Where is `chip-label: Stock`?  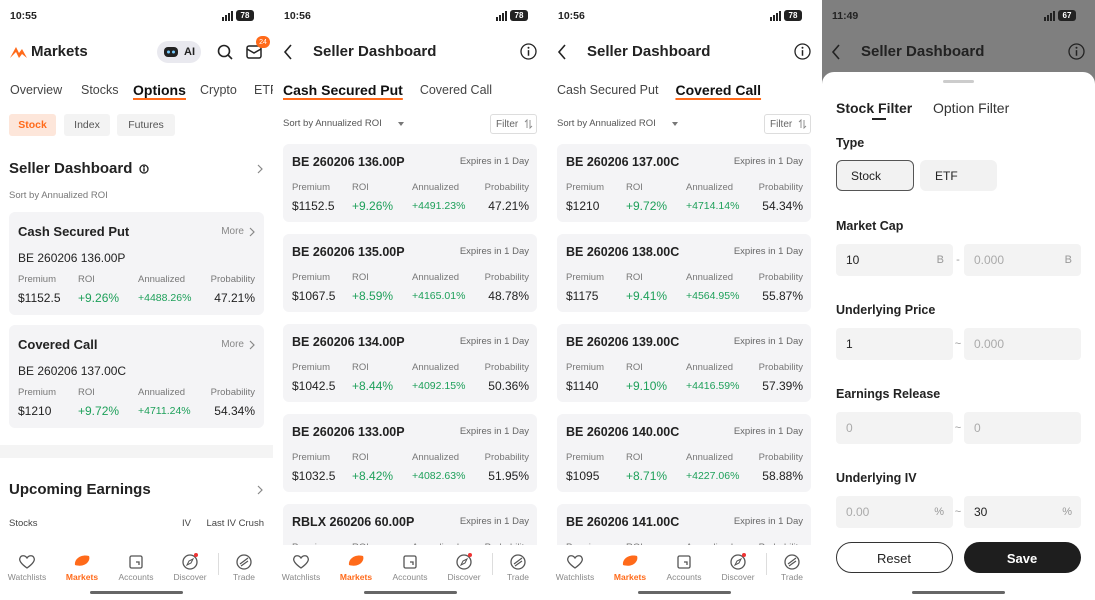 chip-label: Stock is located at coordinates (32, 125).